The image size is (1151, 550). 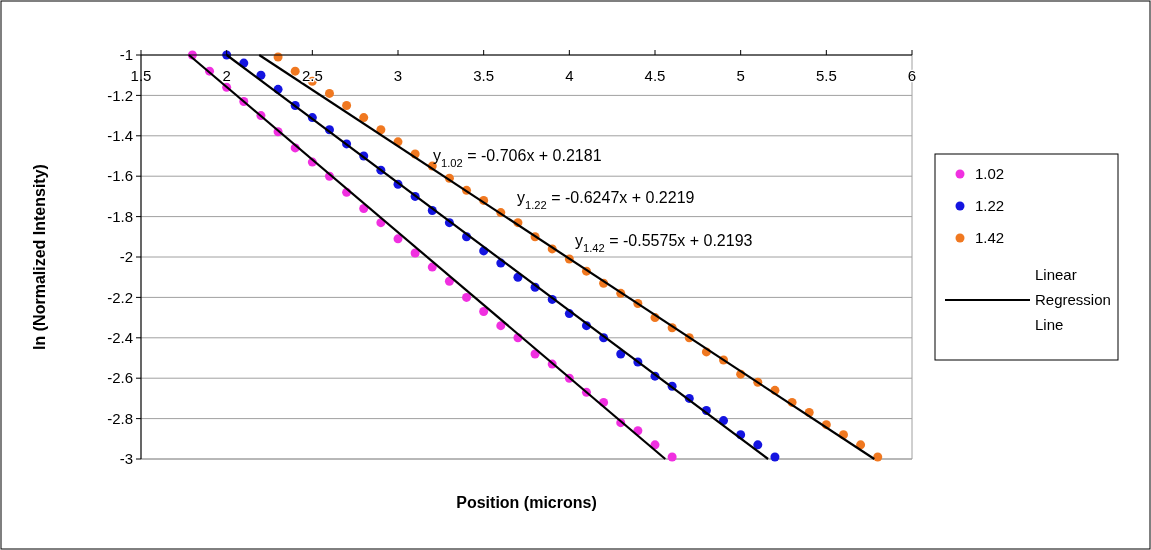 I want to click on x-tick-label: 4, so click(x=569, y=75).